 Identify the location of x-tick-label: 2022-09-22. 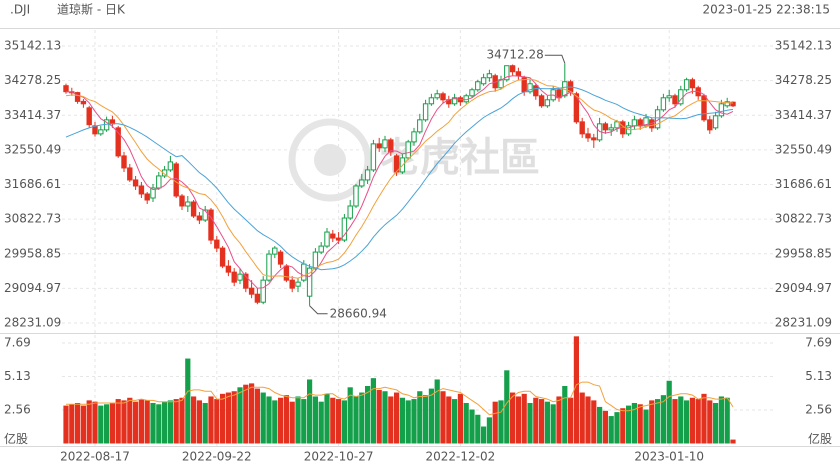
(217, 457).